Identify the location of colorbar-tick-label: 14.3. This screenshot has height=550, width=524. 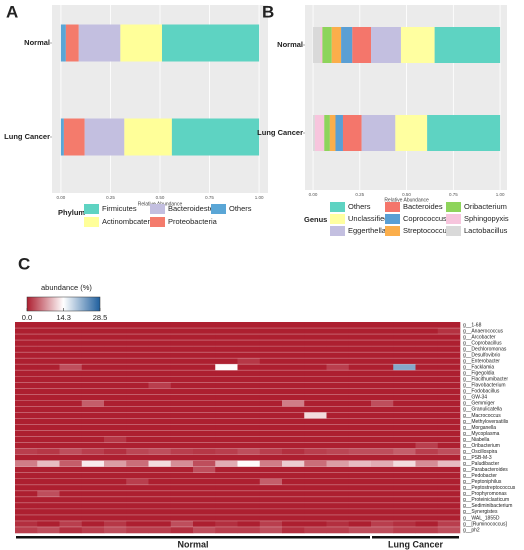
(63, 317).